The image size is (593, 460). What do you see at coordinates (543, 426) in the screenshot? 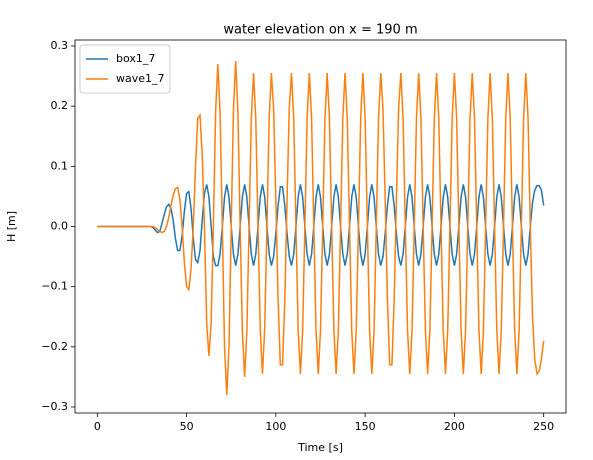
I see `x-tick-label: 250` at bounding box center [543, 426].